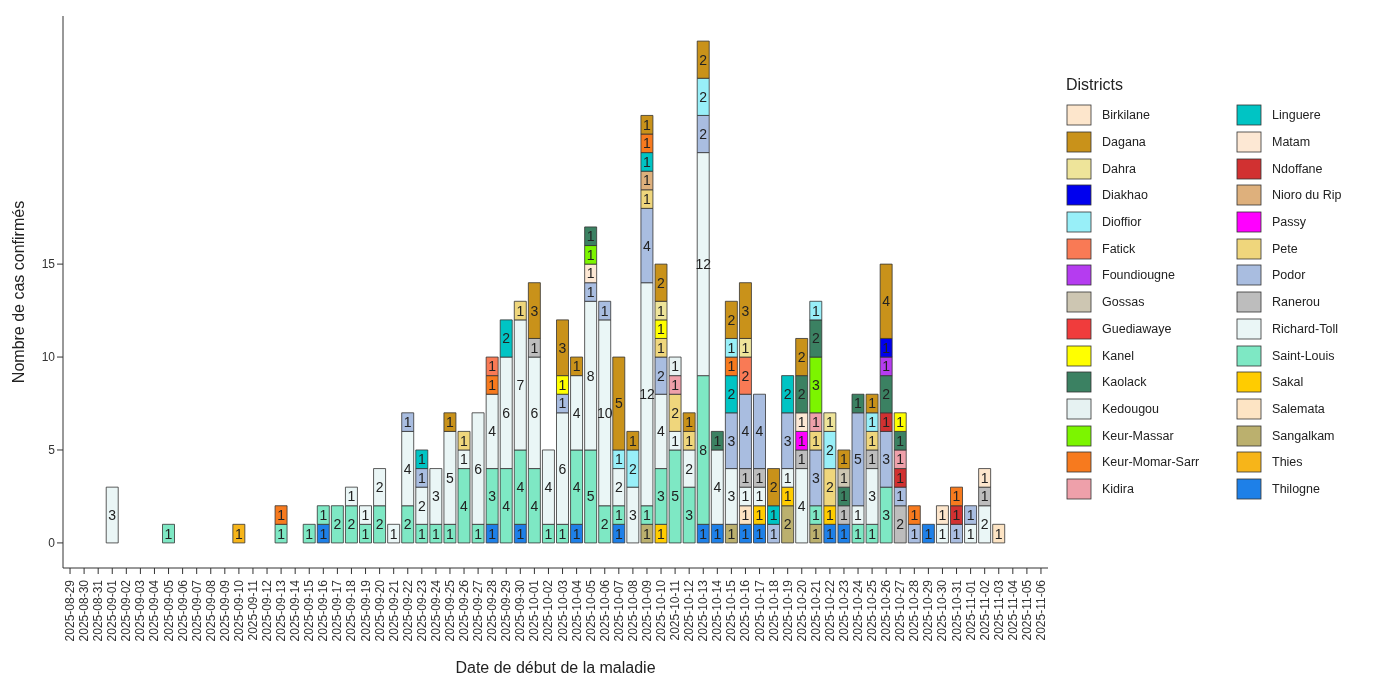  What do you see at coordinates (661, 610) in the screenshot?
I see `x-tick-label: 2025-10-10` at bounding box center [661, 610].